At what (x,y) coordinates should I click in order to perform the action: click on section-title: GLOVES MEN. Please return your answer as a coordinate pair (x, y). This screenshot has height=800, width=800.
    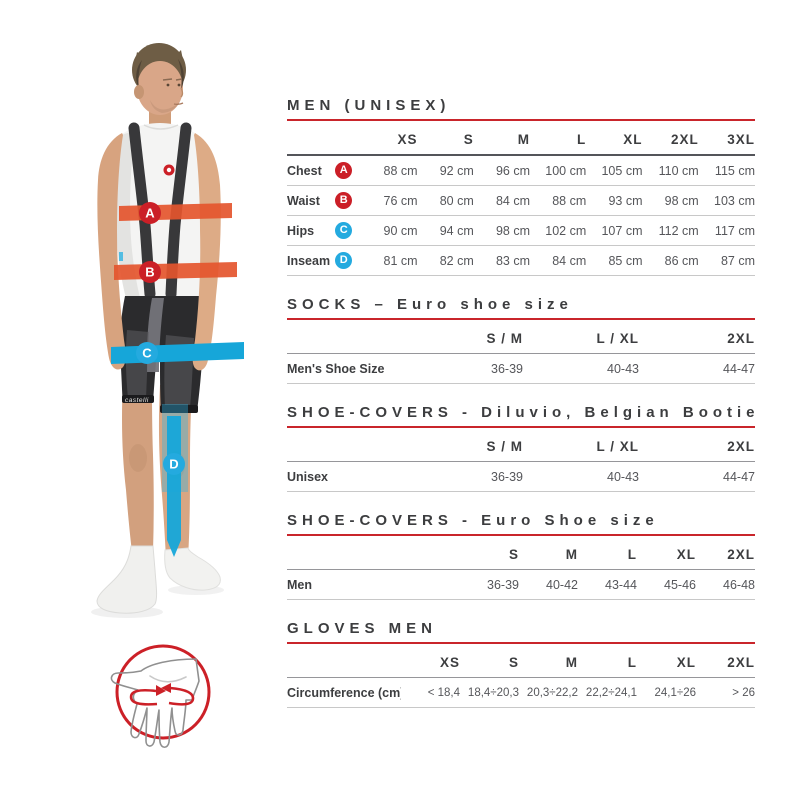
    Looking at the image, I should click on (362, 628).